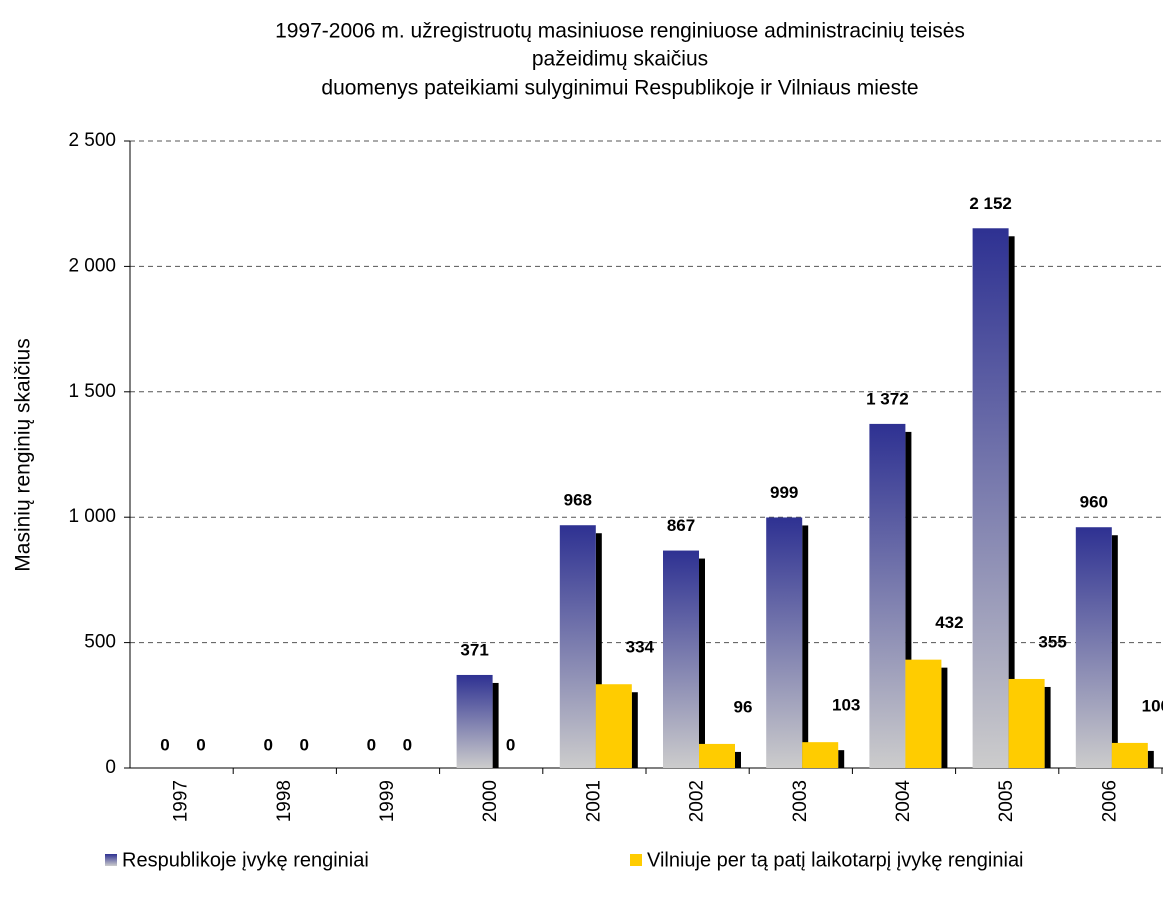 Image resolution: width=1163 pixels, height=901 pixels. I want to click on chart-title: pažeidimų skaičius, so click(620, 59).